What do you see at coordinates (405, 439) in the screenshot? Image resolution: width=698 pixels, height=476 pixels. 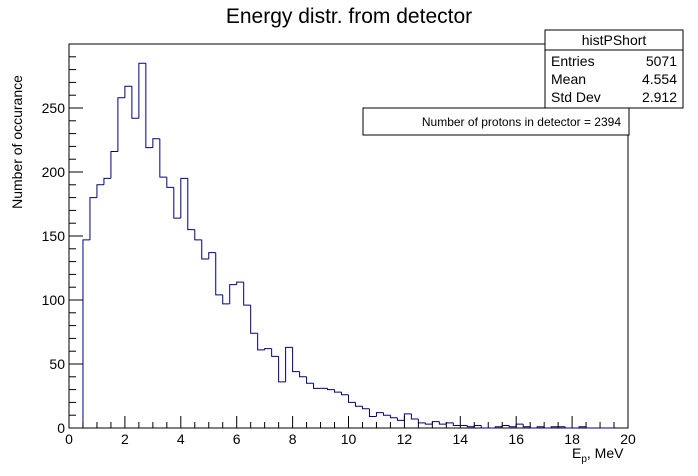 I see `x-tick-label: 12` at bounding box center [405, 439].